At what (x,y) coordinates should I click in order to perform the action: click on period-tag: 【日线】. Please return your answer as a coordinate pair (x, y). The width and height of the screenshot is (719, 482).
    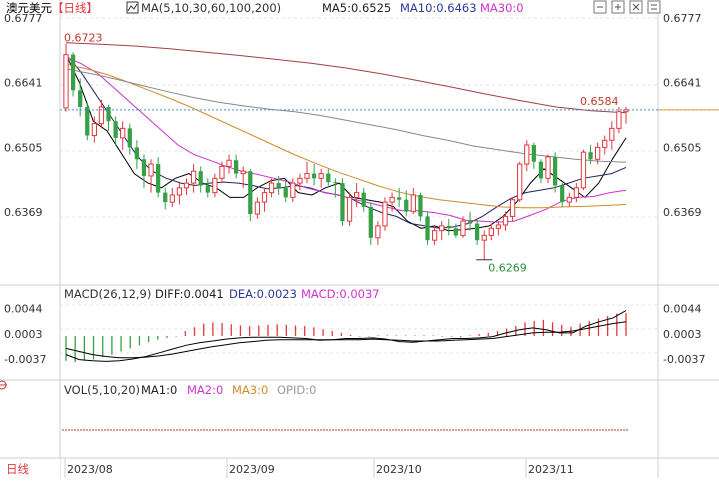
    Looking at the image, I should click on (75, 8).